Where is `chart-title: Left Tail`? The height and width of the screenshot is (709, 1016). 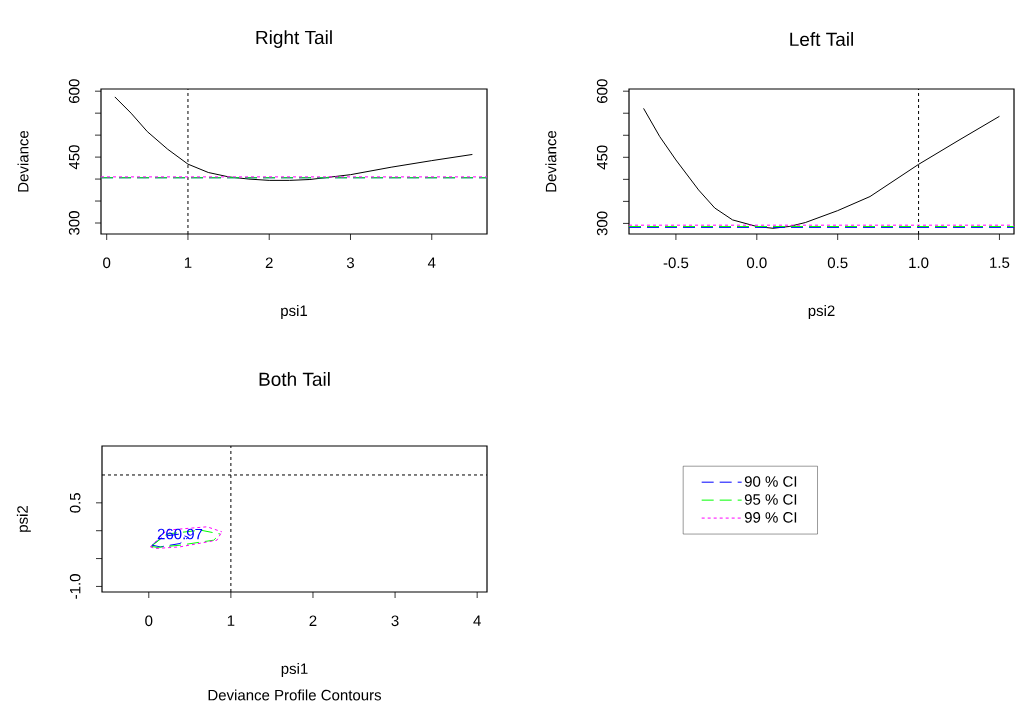 chart-title: Left Tail is located at coordinates (821, 39).